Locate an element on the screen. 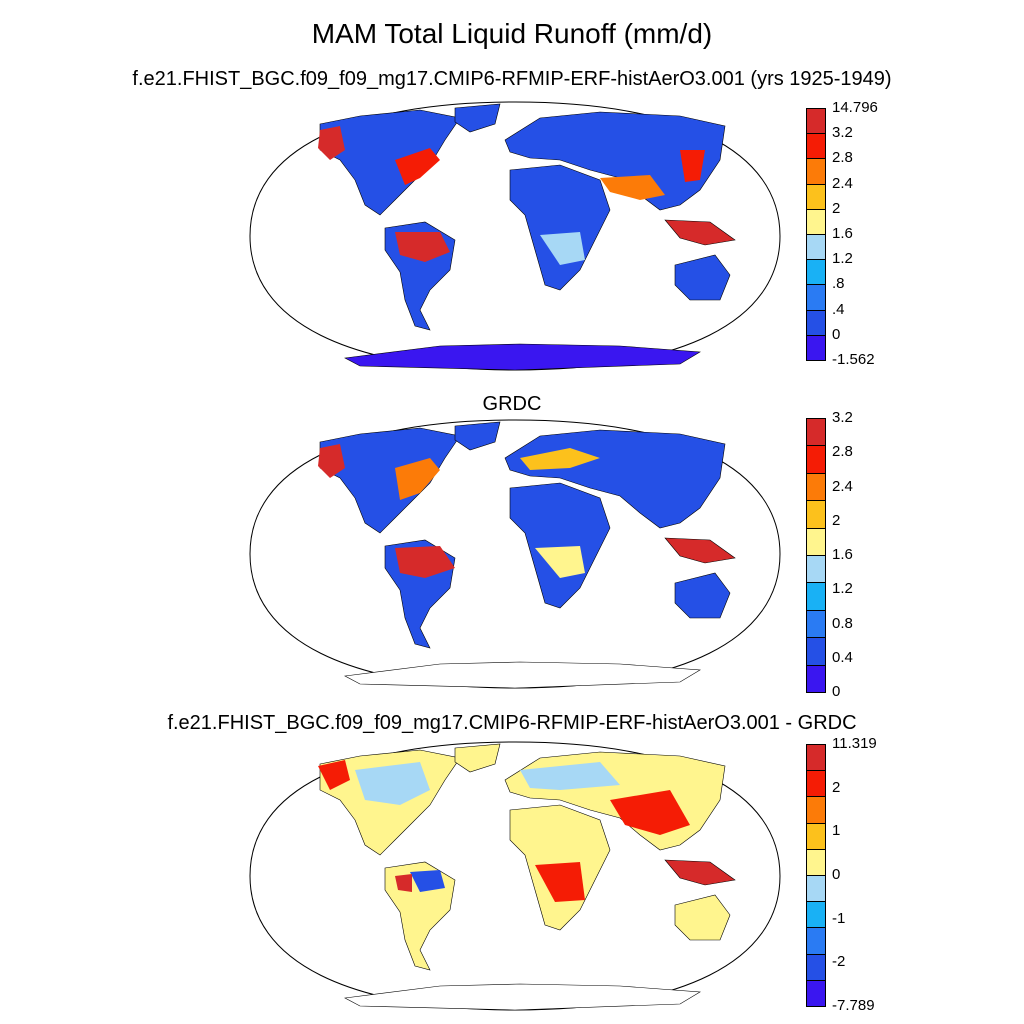 This screenshot has width=1024, height=1024. colorbar-label: 0.8 is located at coordinates (842, 623).